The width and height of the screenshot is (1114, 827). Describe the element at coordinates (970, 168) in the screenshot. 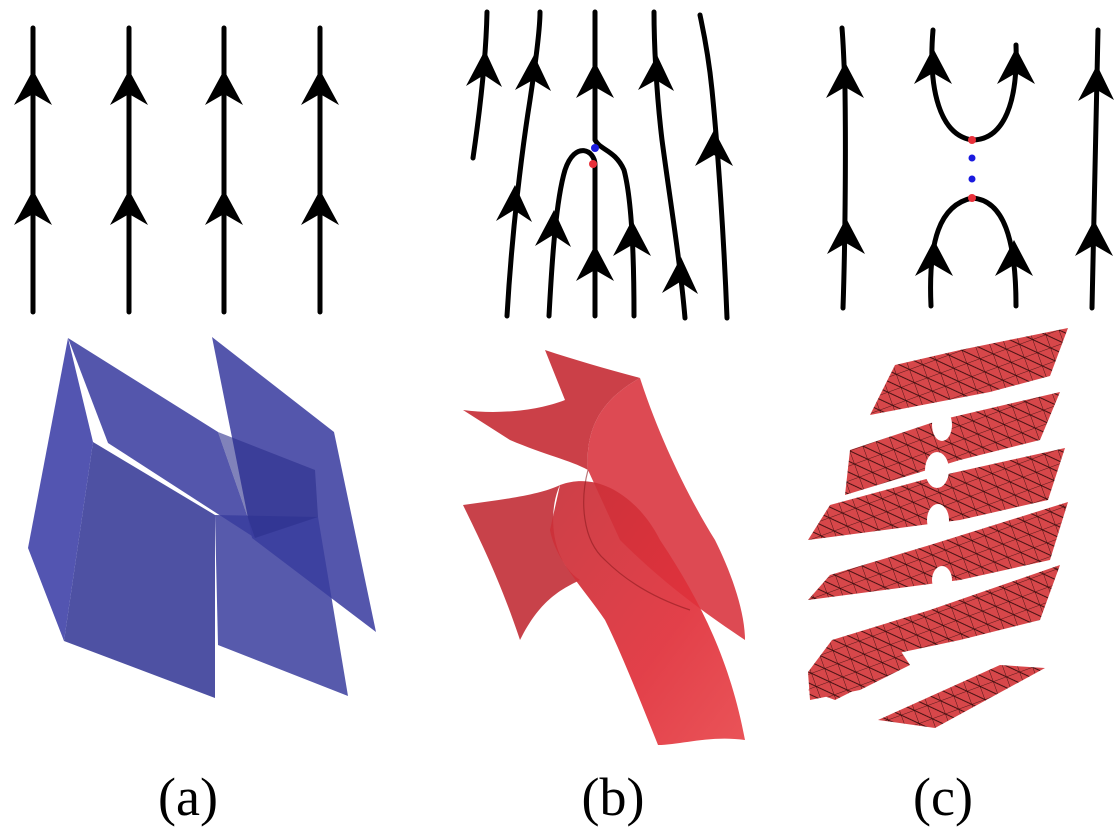

I see `panel-c-flow-lines` at that location.